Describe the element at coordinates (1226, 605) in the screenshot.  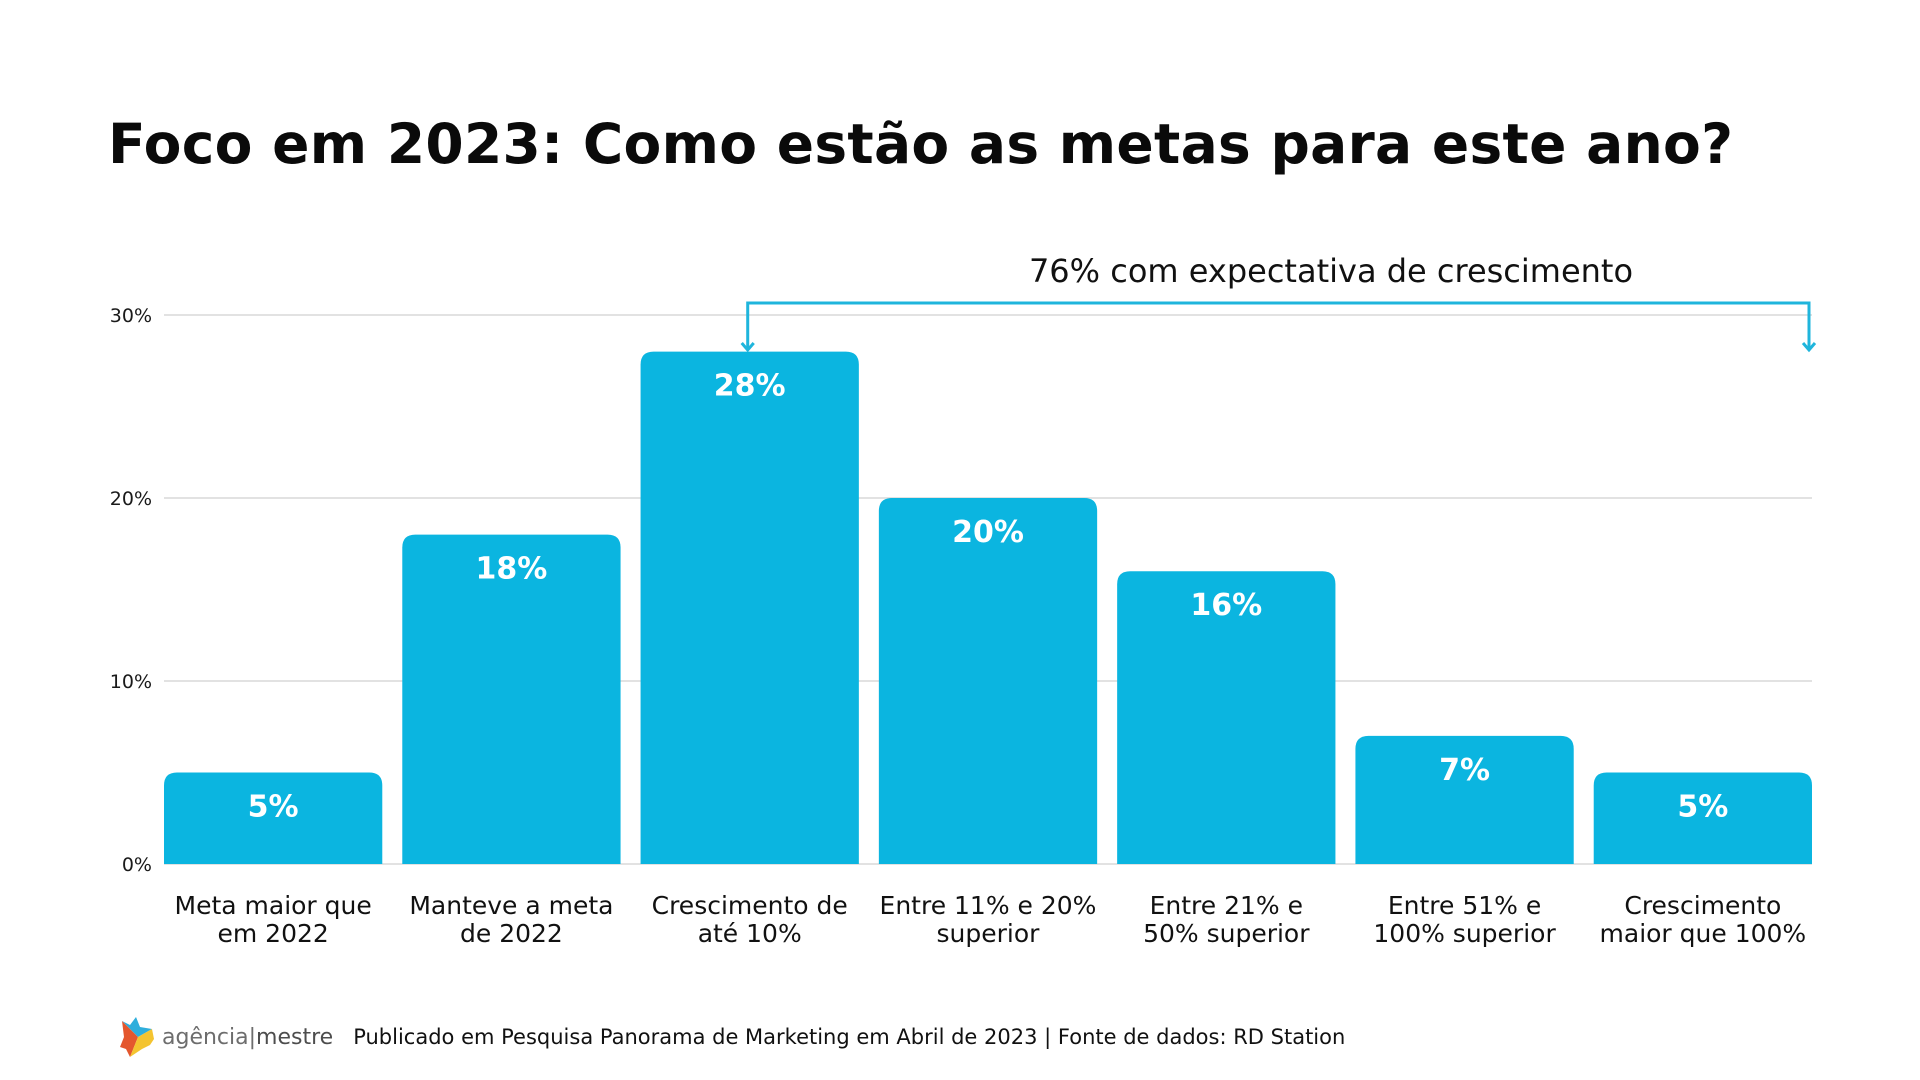
I see `bar-value-label: 16%` at that location.